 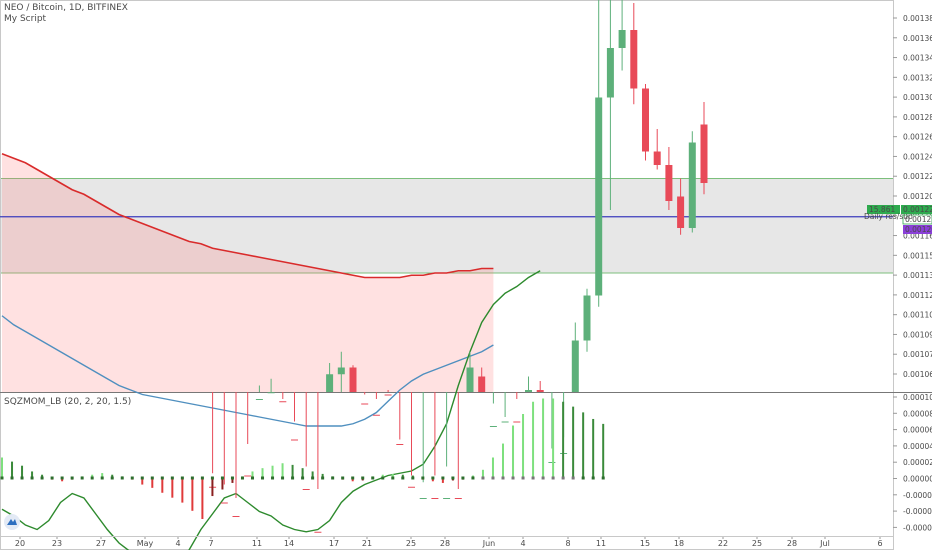 What do you see at coordinates (917, 275) in the screenshot?
I see `y-tick-label: 0.001135` at bounding box center [917, 275].